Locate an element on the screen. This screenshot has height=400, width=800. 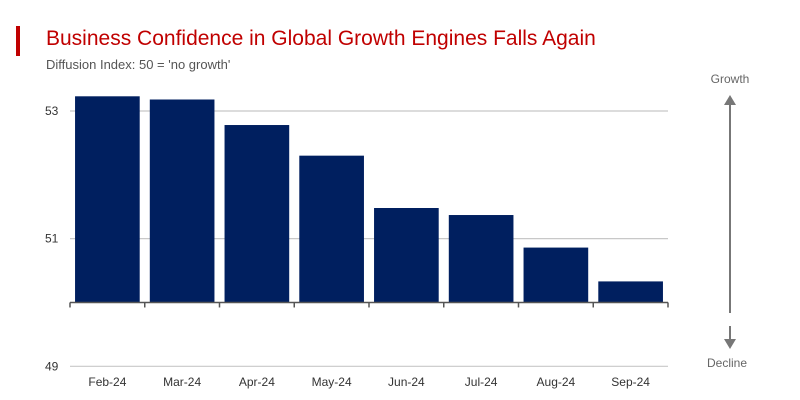
title-accent-bar is located at coordinates (18, 41).